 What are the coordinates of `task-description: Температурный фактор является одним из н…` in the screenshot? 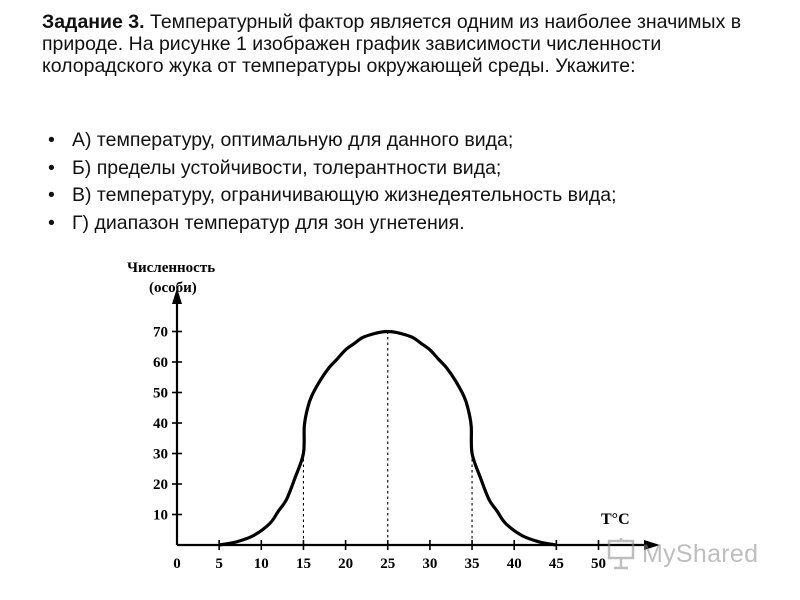 It's located at (392, 44).